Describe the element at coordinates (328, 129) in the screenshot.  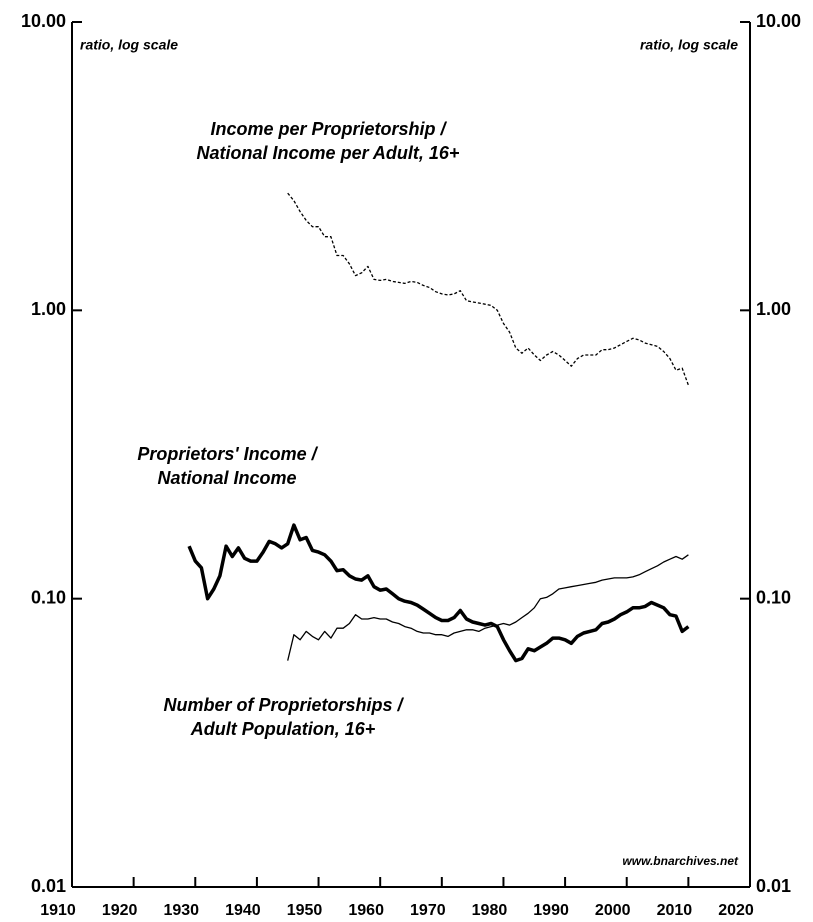
I see `annotation: Income per Proprietorship /` at that location.